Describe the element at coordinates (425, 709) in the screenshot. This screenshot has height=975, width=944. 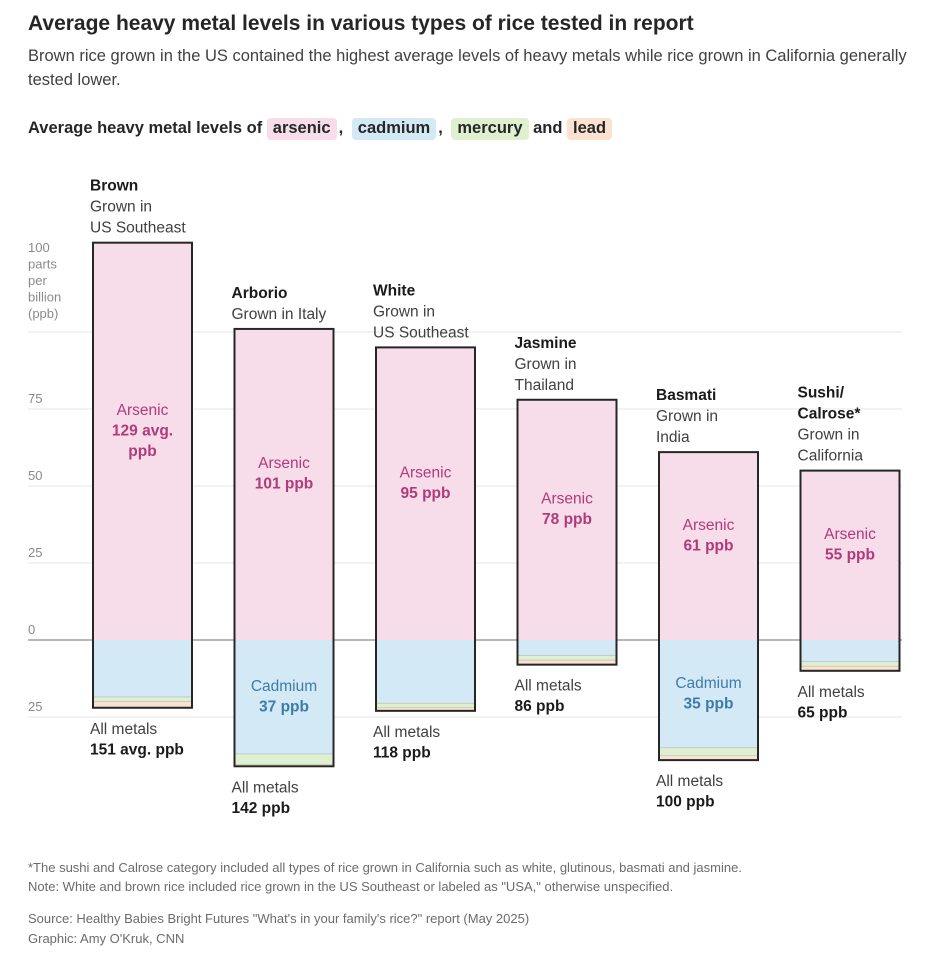
I see `bar-2-lead` at that location.